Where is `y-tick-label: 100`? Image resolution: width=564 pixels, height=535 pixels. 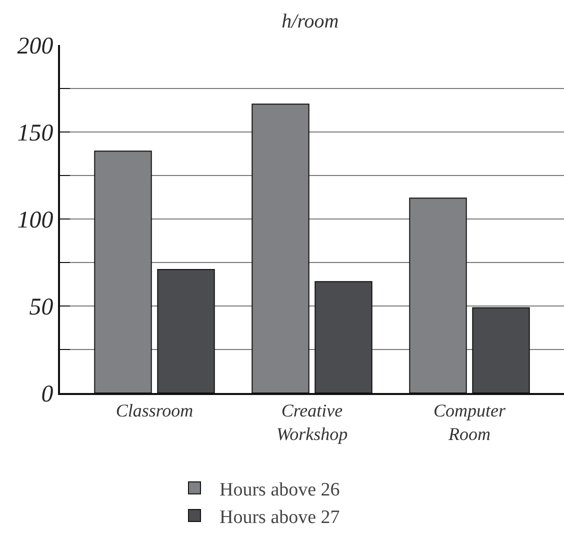 y-tick-label: 100 is located at coordinates (35, 220).